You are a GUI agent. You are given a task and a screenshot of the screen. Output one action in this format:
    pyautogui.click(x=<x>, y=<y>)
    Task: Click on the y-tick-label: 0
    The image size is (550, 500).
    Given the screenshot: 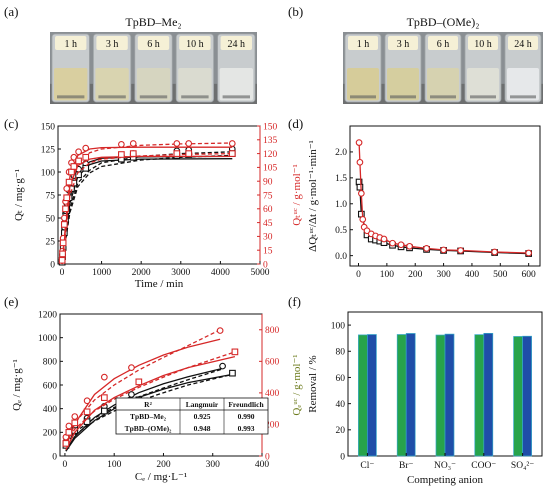 What is the action you would take?
    pyautogui.click(x=342, y=457)
    